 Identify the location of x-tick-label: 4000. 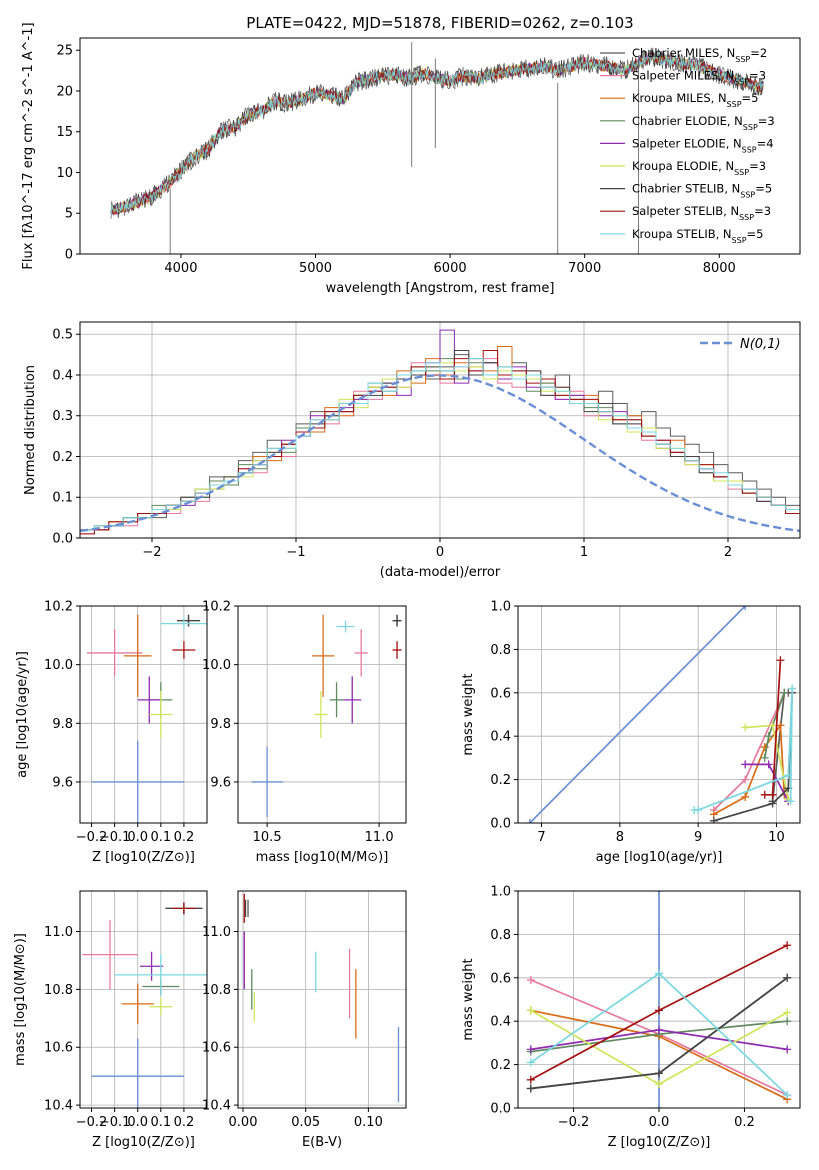
(180, 268).